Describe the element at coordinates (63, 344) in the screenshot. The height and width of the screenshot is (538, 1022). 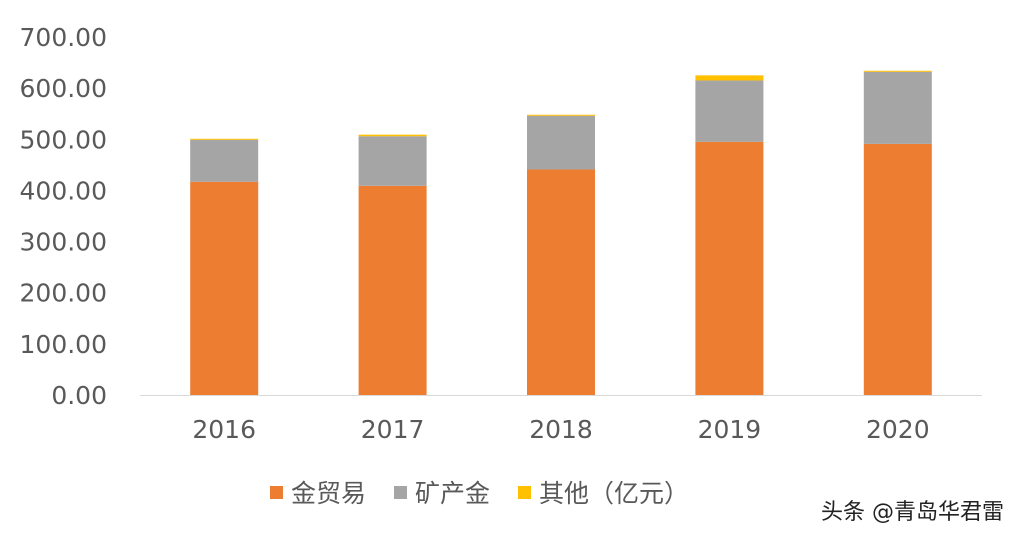
I see `y-tick-label: 100.00` at that location.